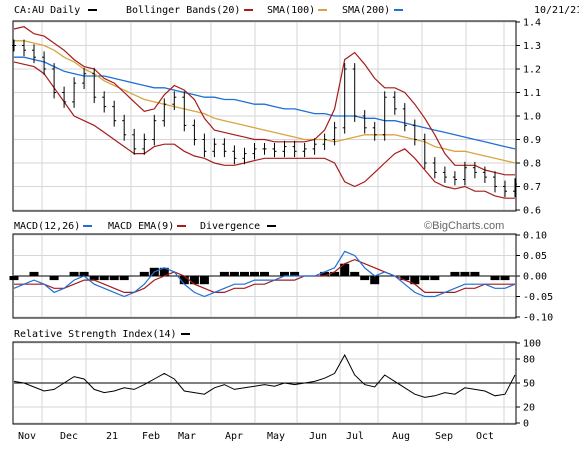  What do you see at coordinates (102, 334) in the screenshot?
I see `rsi-legend: Relative Strength Index(14)` at bounding box center [102, 334].